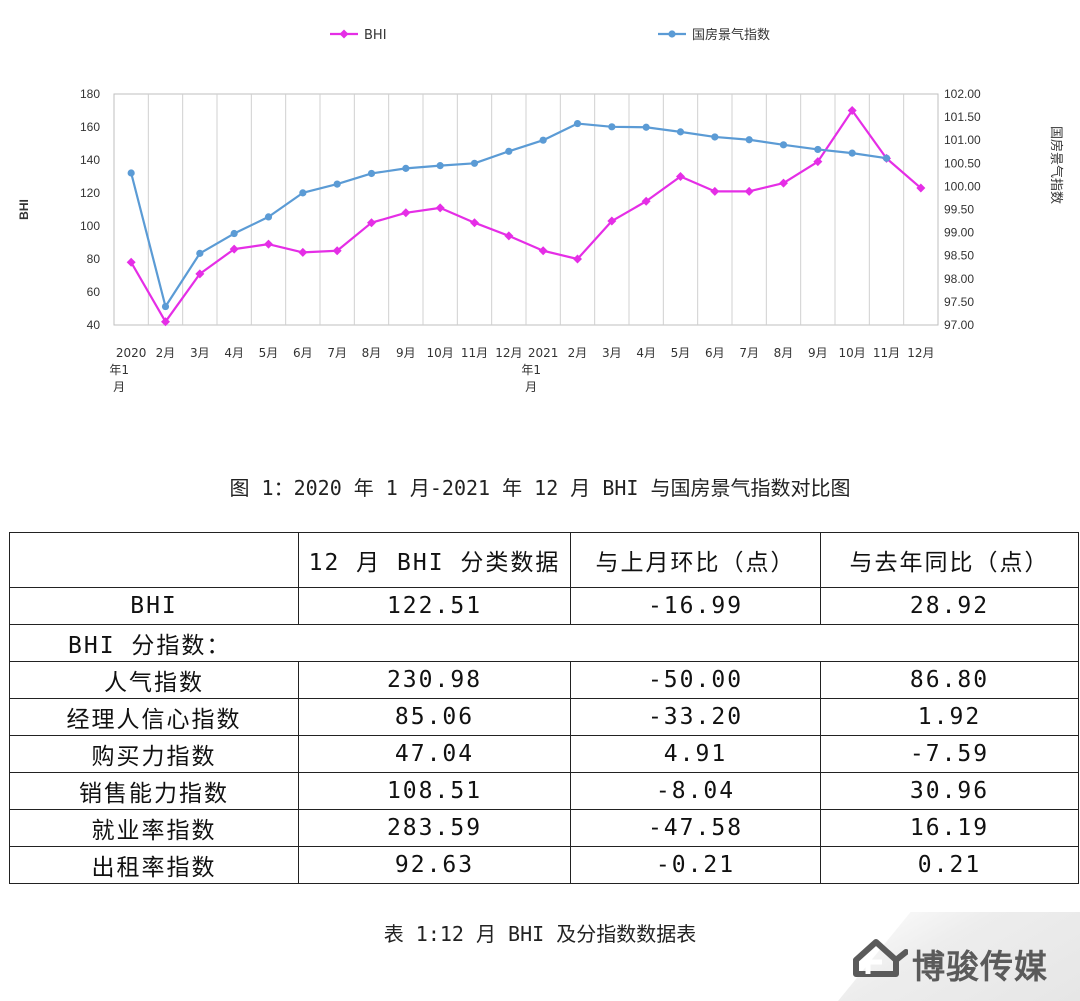 This screenshot has height=1001, width=1080. I want to click on table-row: BHI 122.51 -16.99 28.92, so click(544, 606).